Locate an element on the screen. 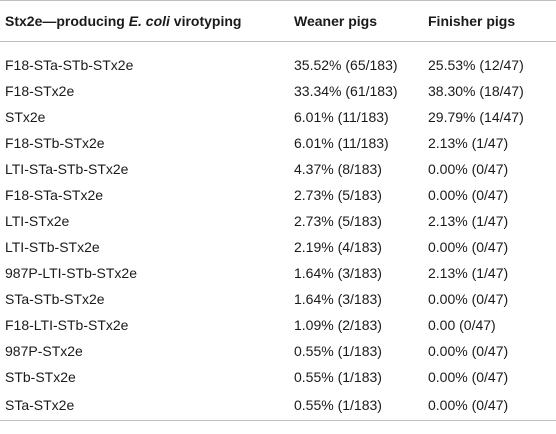 This screenshot has width=556, height=434. table-row: LTI-STx2e 2.73% (5/183) 2.13% (1/47) is located at coordinates (278, 221).